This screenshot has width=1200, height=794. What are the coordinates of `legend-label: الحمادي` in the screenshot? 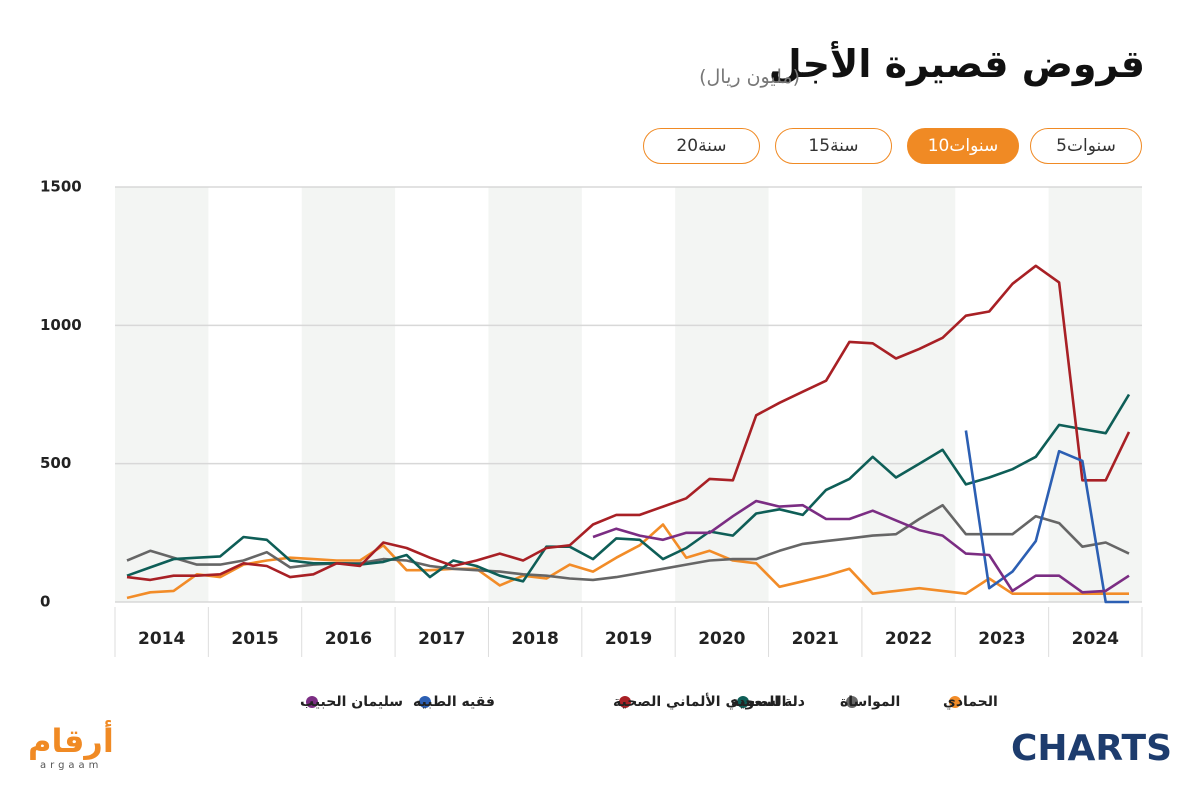 It's located at (970, 702).